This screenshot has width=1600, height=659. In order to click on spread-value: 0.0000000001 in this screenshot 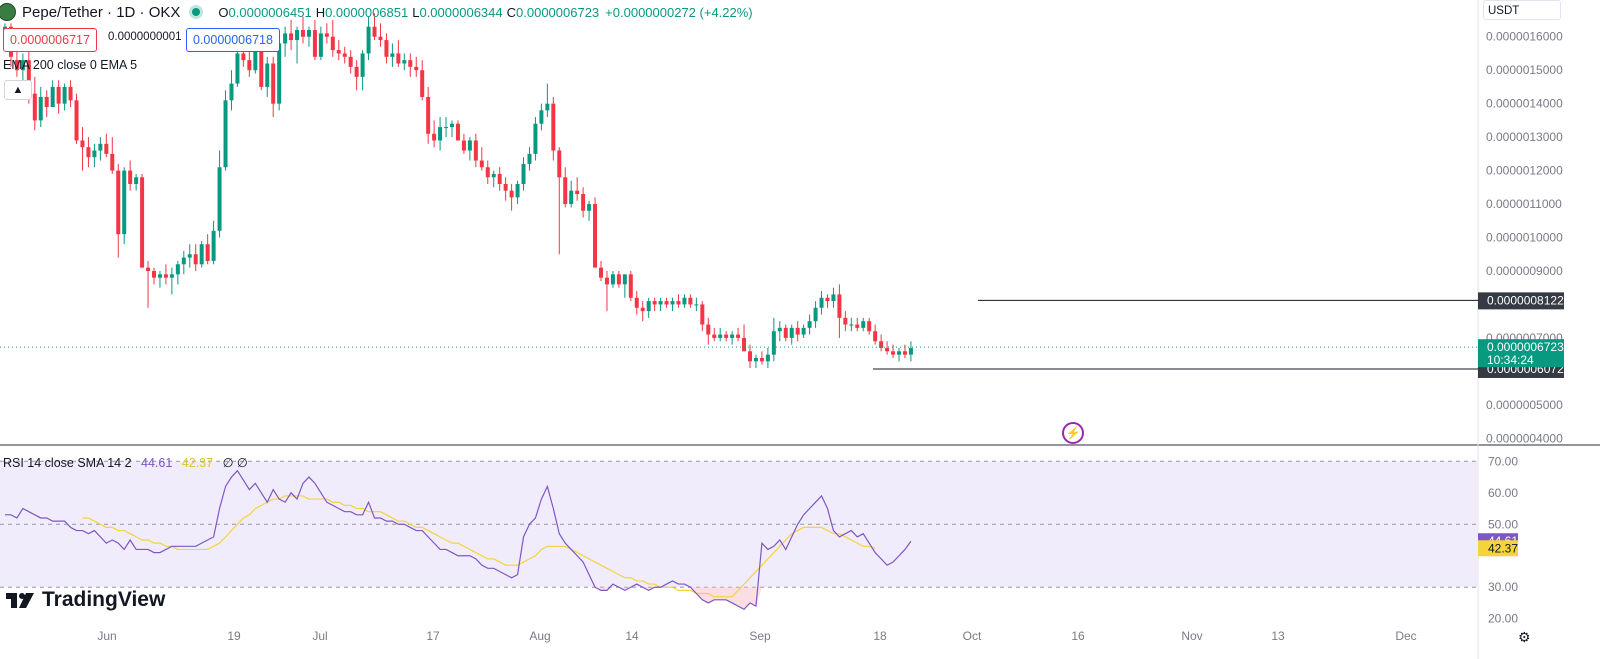, I will do `click(145, 37)`.